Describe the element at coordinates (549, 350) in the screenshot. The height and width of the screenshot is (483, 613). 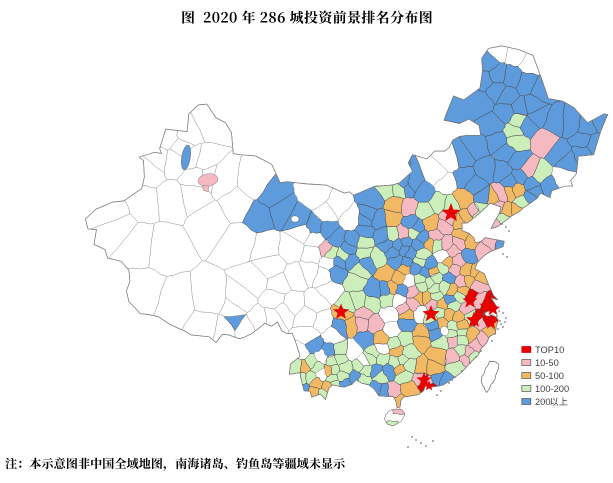
I see `svg-text: TOP10` at that location.